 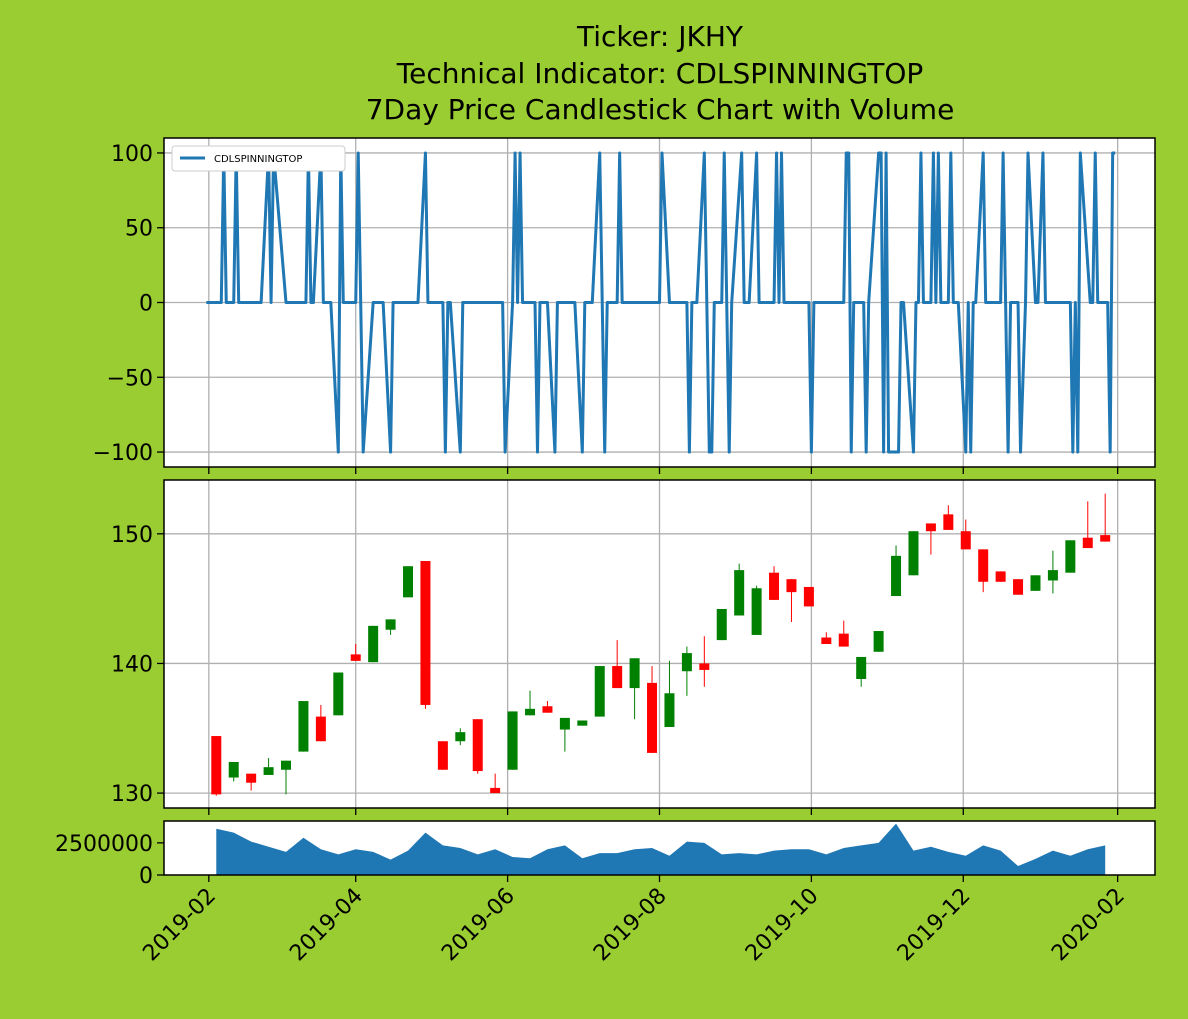 I want to click on legend-box, so click(x=258, y=158).